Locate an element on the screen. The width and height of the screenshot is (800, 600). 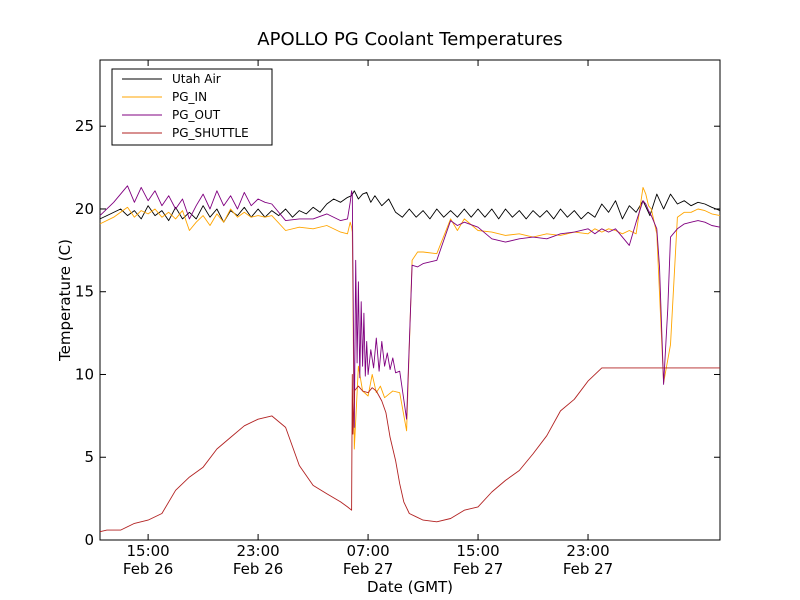
legend: Utah Air PG_IN PG_OUT PG_SHUTTLE is located at coordinates (192, 107).